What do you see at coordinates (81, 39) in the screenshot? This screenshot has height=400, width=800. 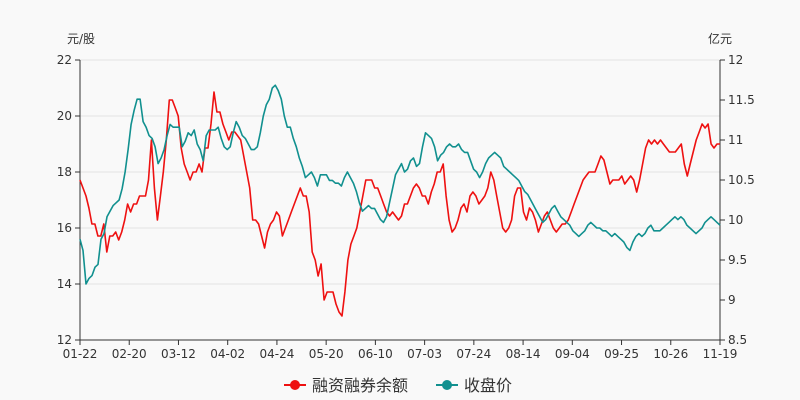 I see `left-axis-unit: 元/股` at bounding box center [81, 39].